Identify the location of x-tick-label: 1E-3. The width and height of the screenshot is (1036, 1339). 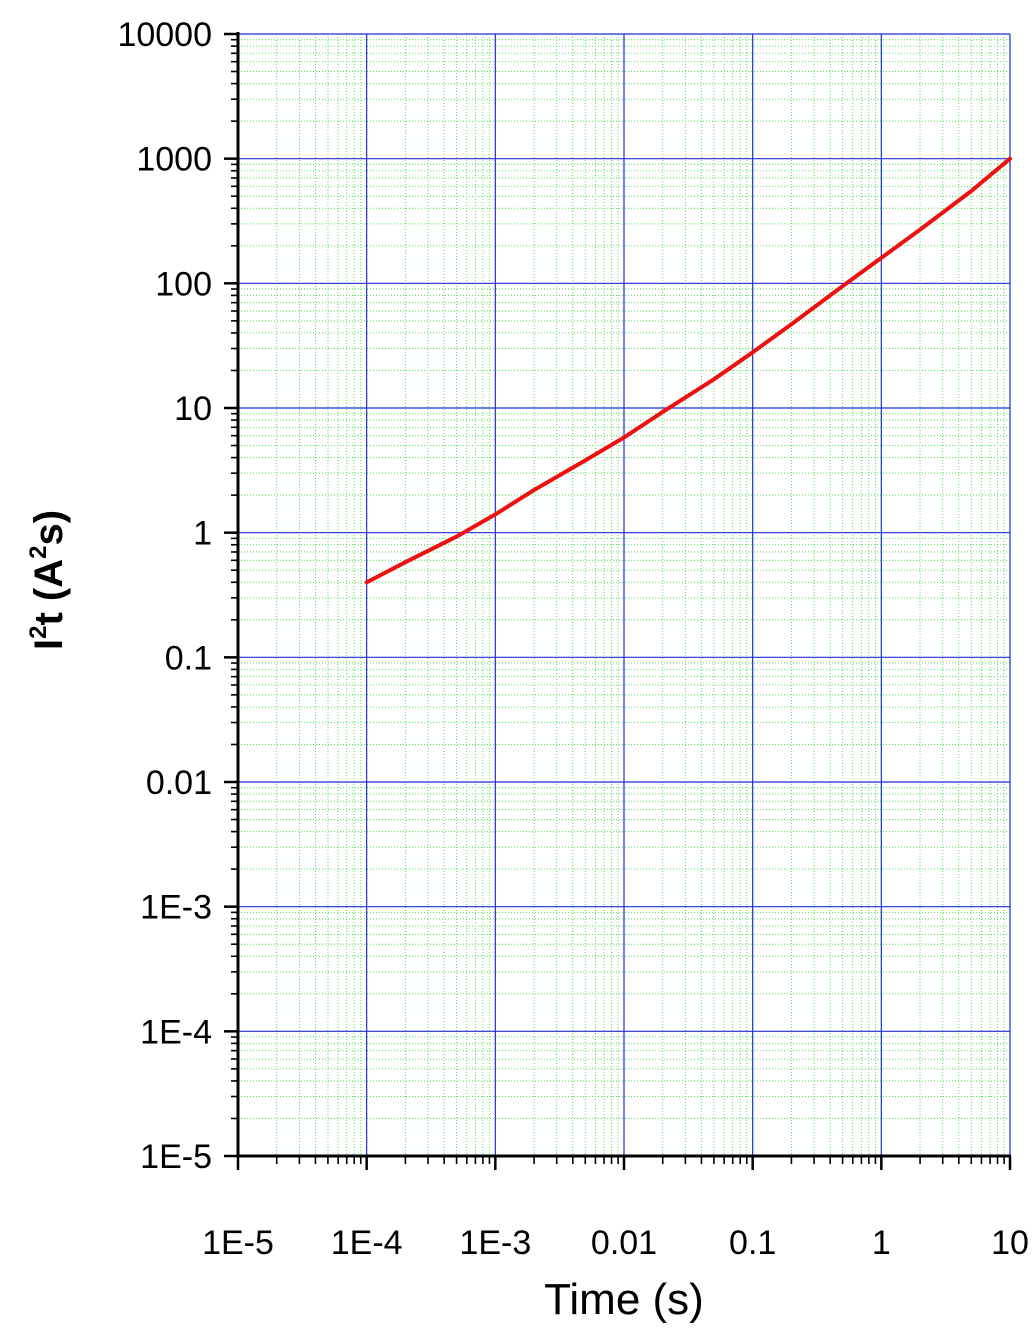
(495, 1243).